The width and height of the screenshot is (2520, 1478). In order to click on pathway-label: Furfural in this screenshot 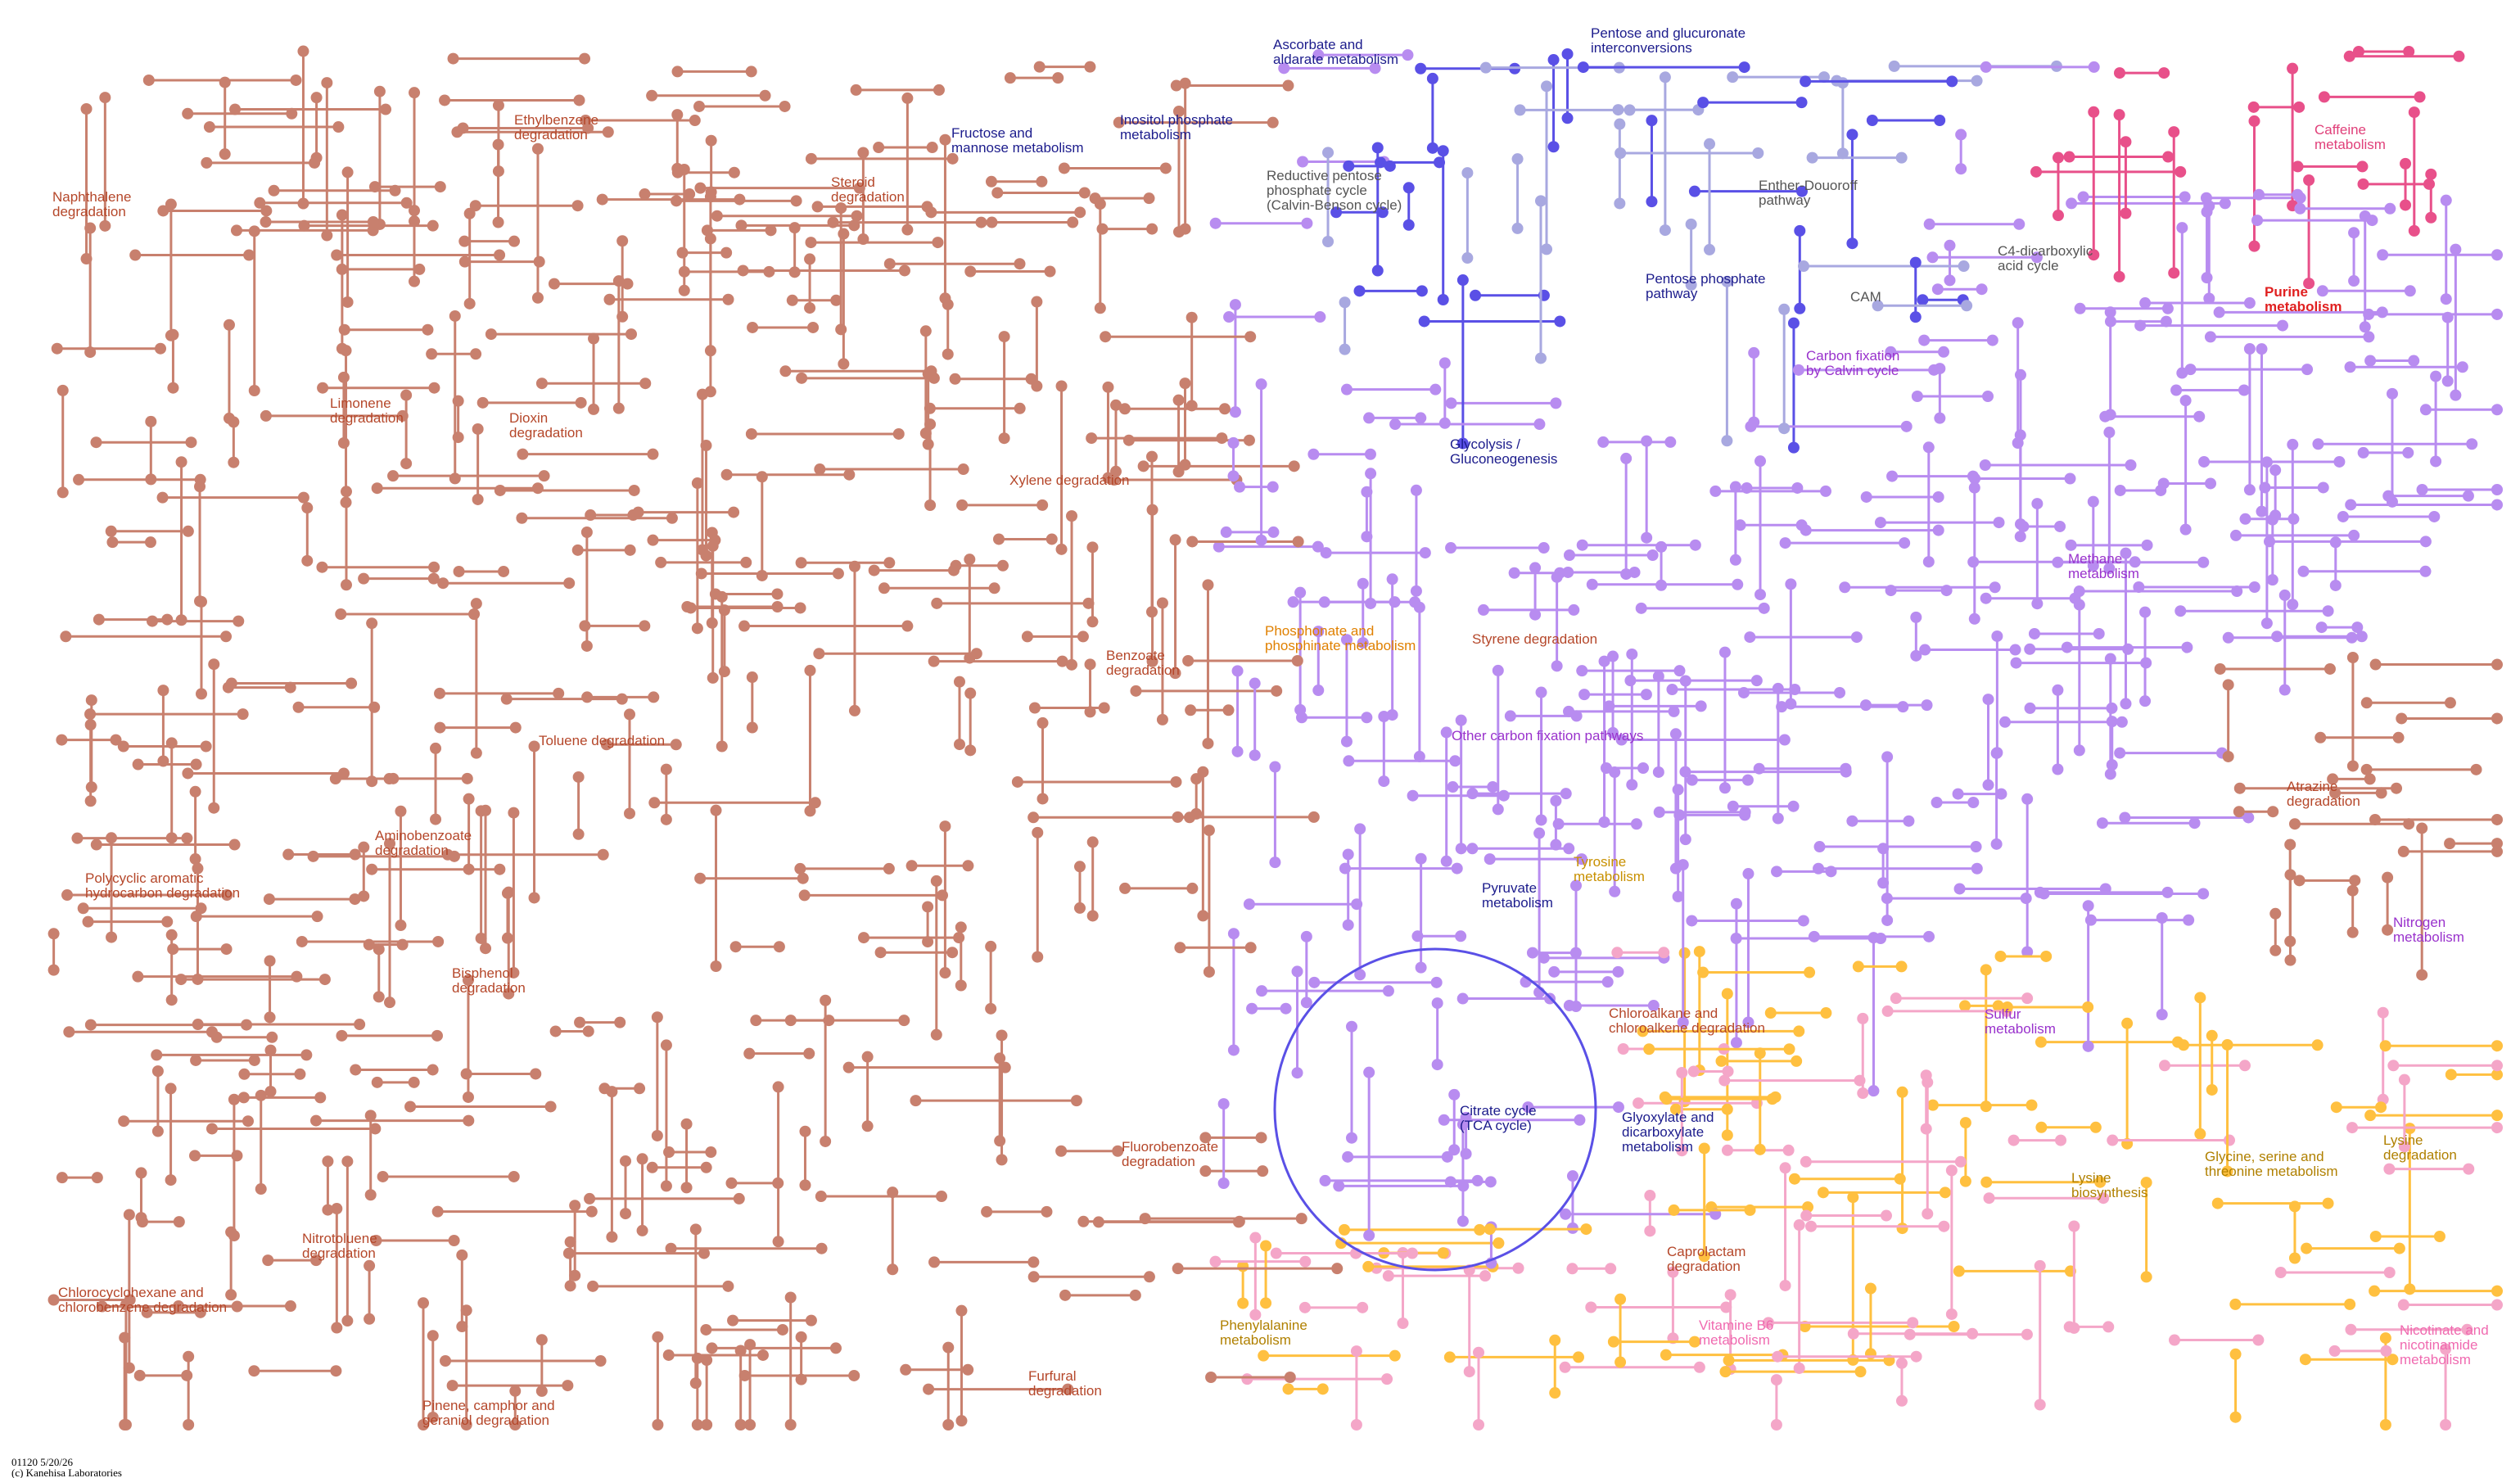, I will do `click(1052, 1376)`.